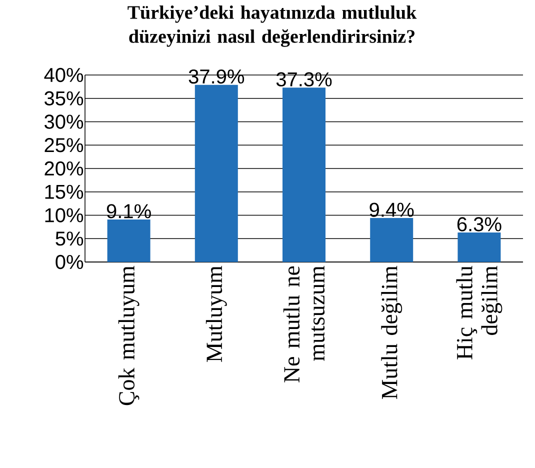 The image size is (535, 468). Describe the element at coordinates (70, 239) in the screenshot. I see `y-tick-label: 5%` at that location.